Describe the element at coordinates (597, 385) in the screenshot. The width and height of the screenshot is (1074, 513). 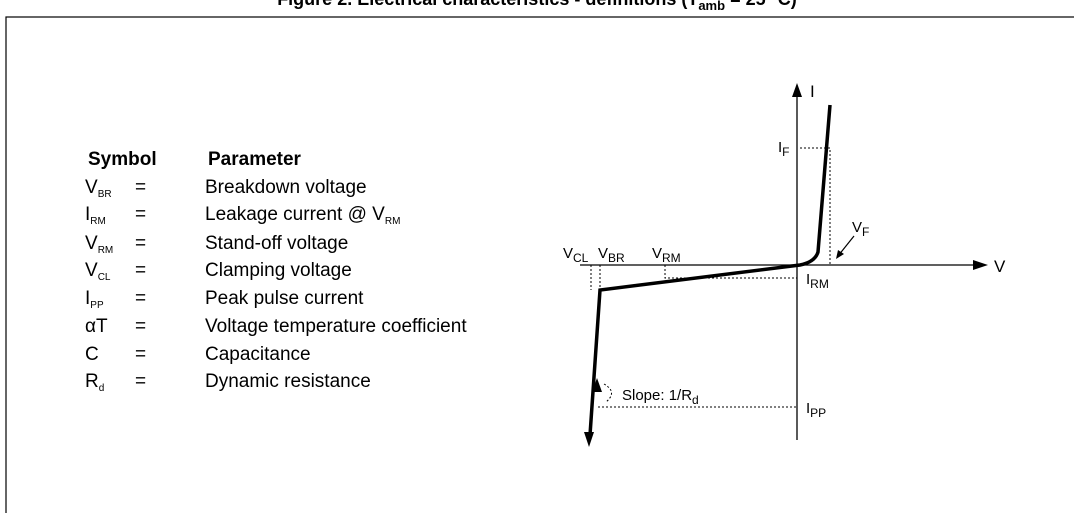
I see `slope-arrow` at that location.